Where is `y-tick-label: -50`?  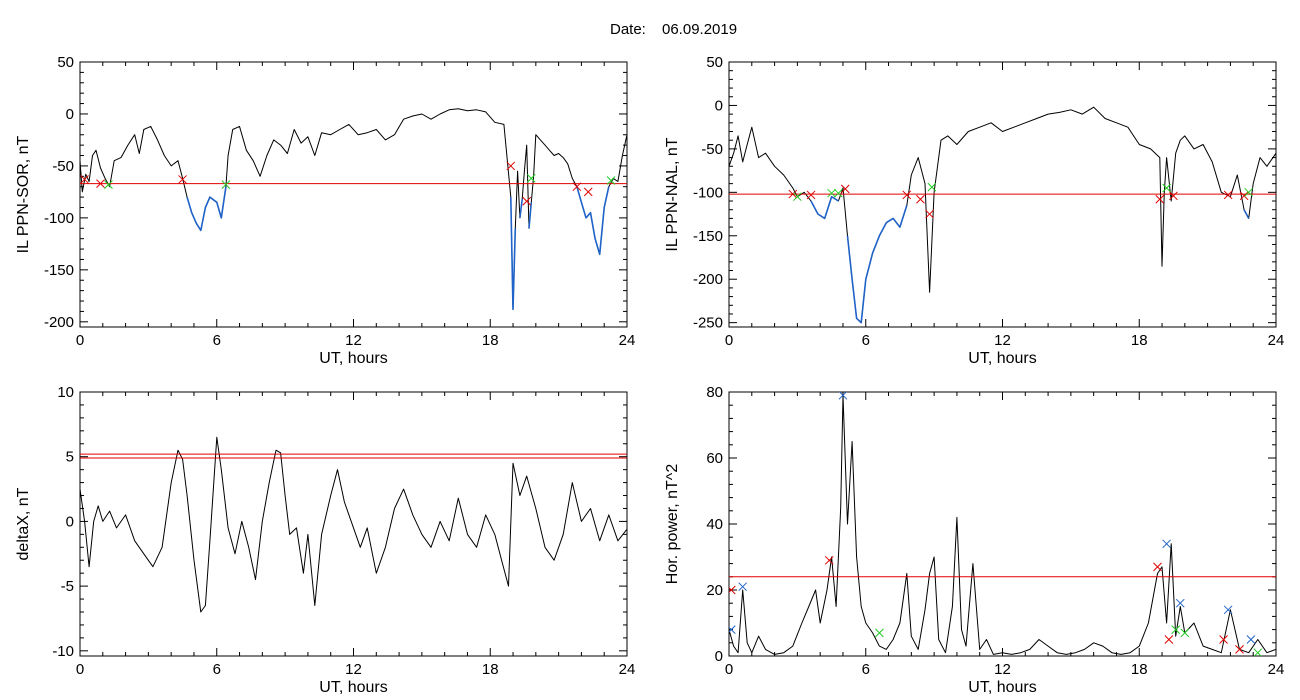 y-tick-label: -50 is located at coordinates (63, 166).